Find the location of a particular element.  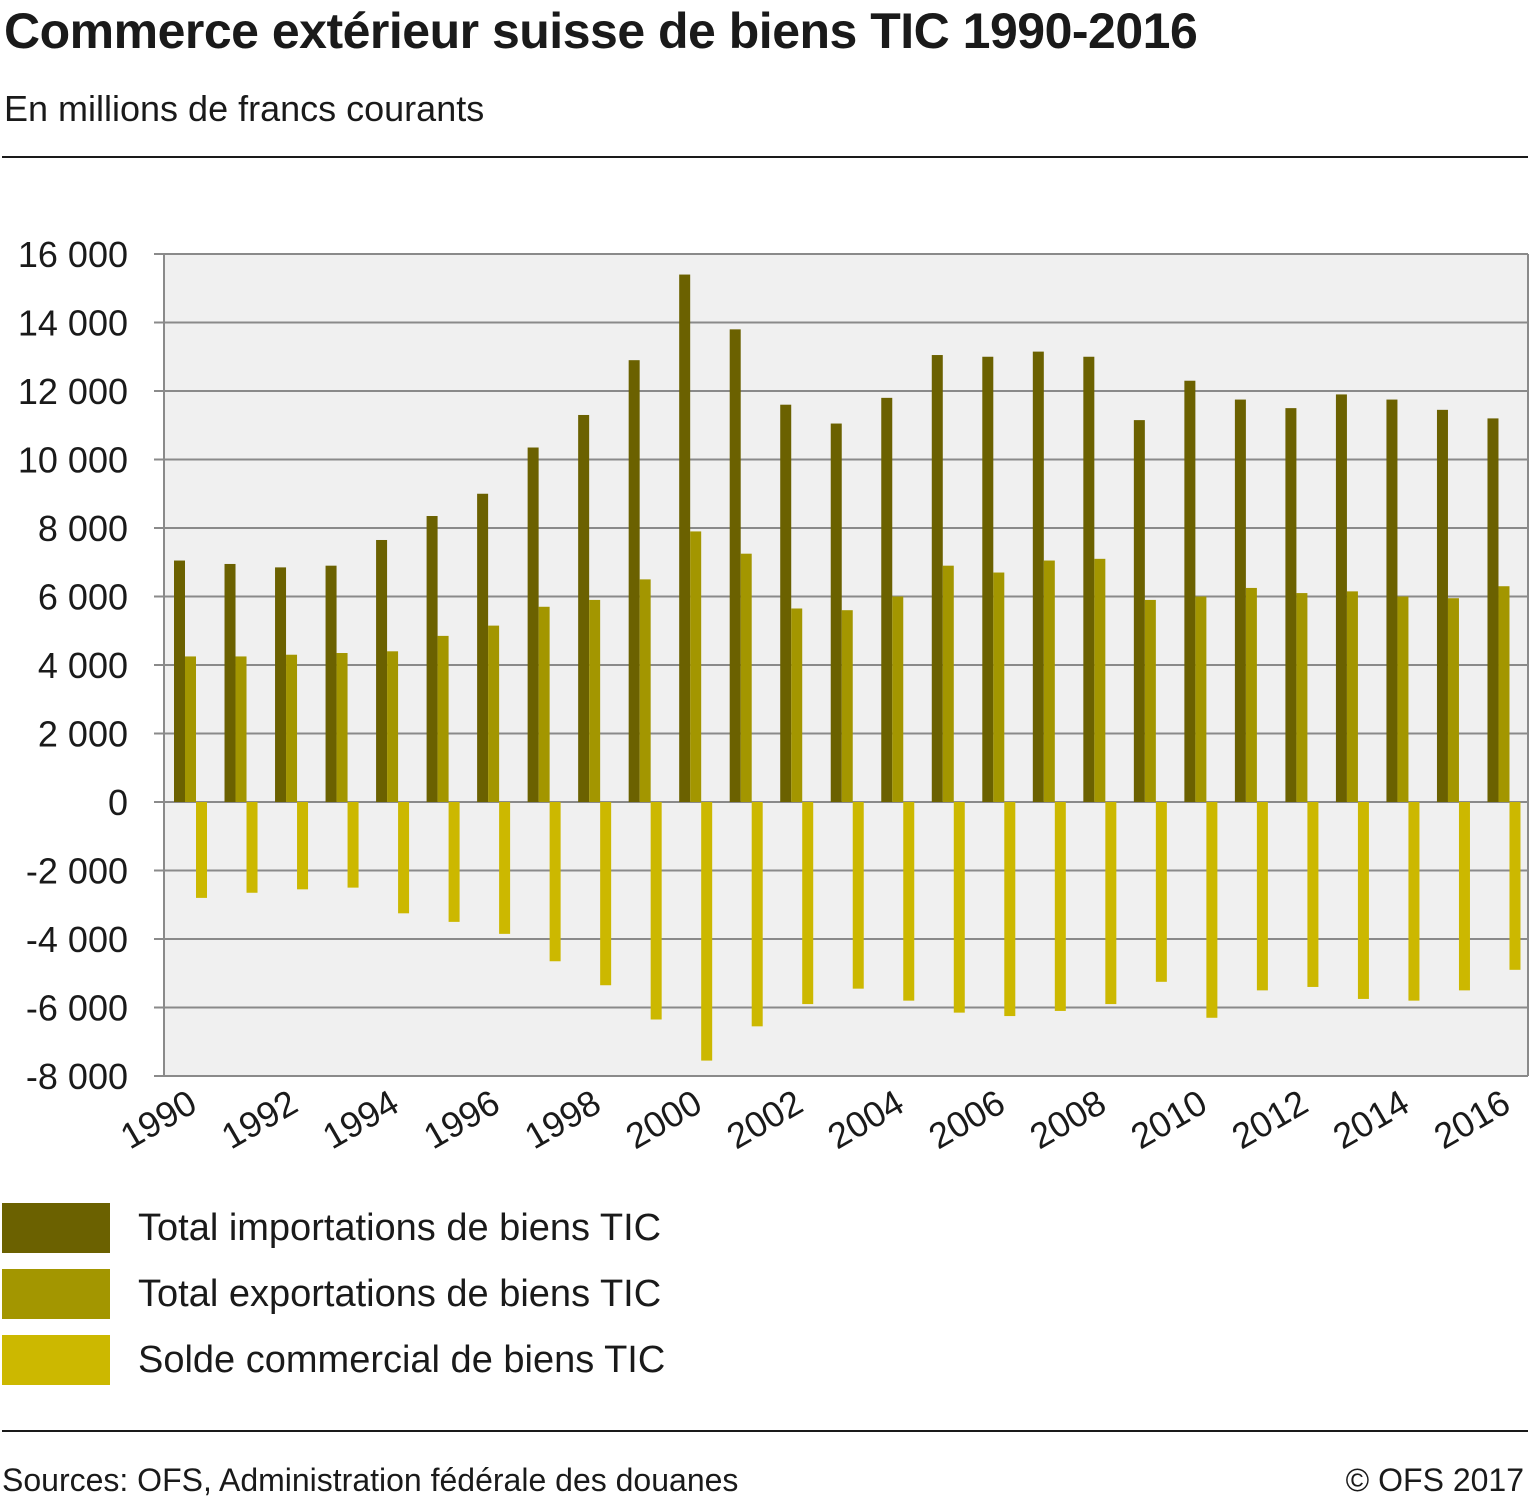

x-tick-label: 2014 is located at coordinates (1371, 1119).